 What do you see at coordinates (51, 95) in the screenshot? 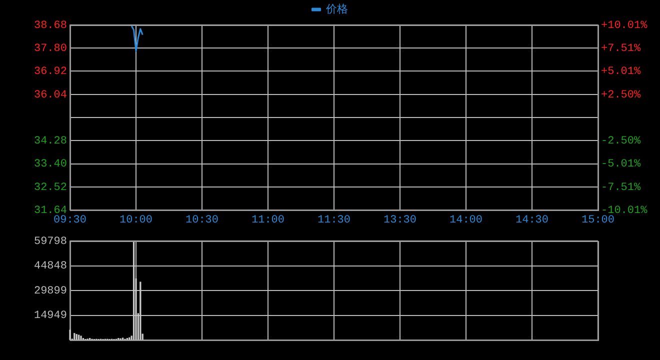
I see `y-tick-label: 36.04` at bounding box center [51, 95].